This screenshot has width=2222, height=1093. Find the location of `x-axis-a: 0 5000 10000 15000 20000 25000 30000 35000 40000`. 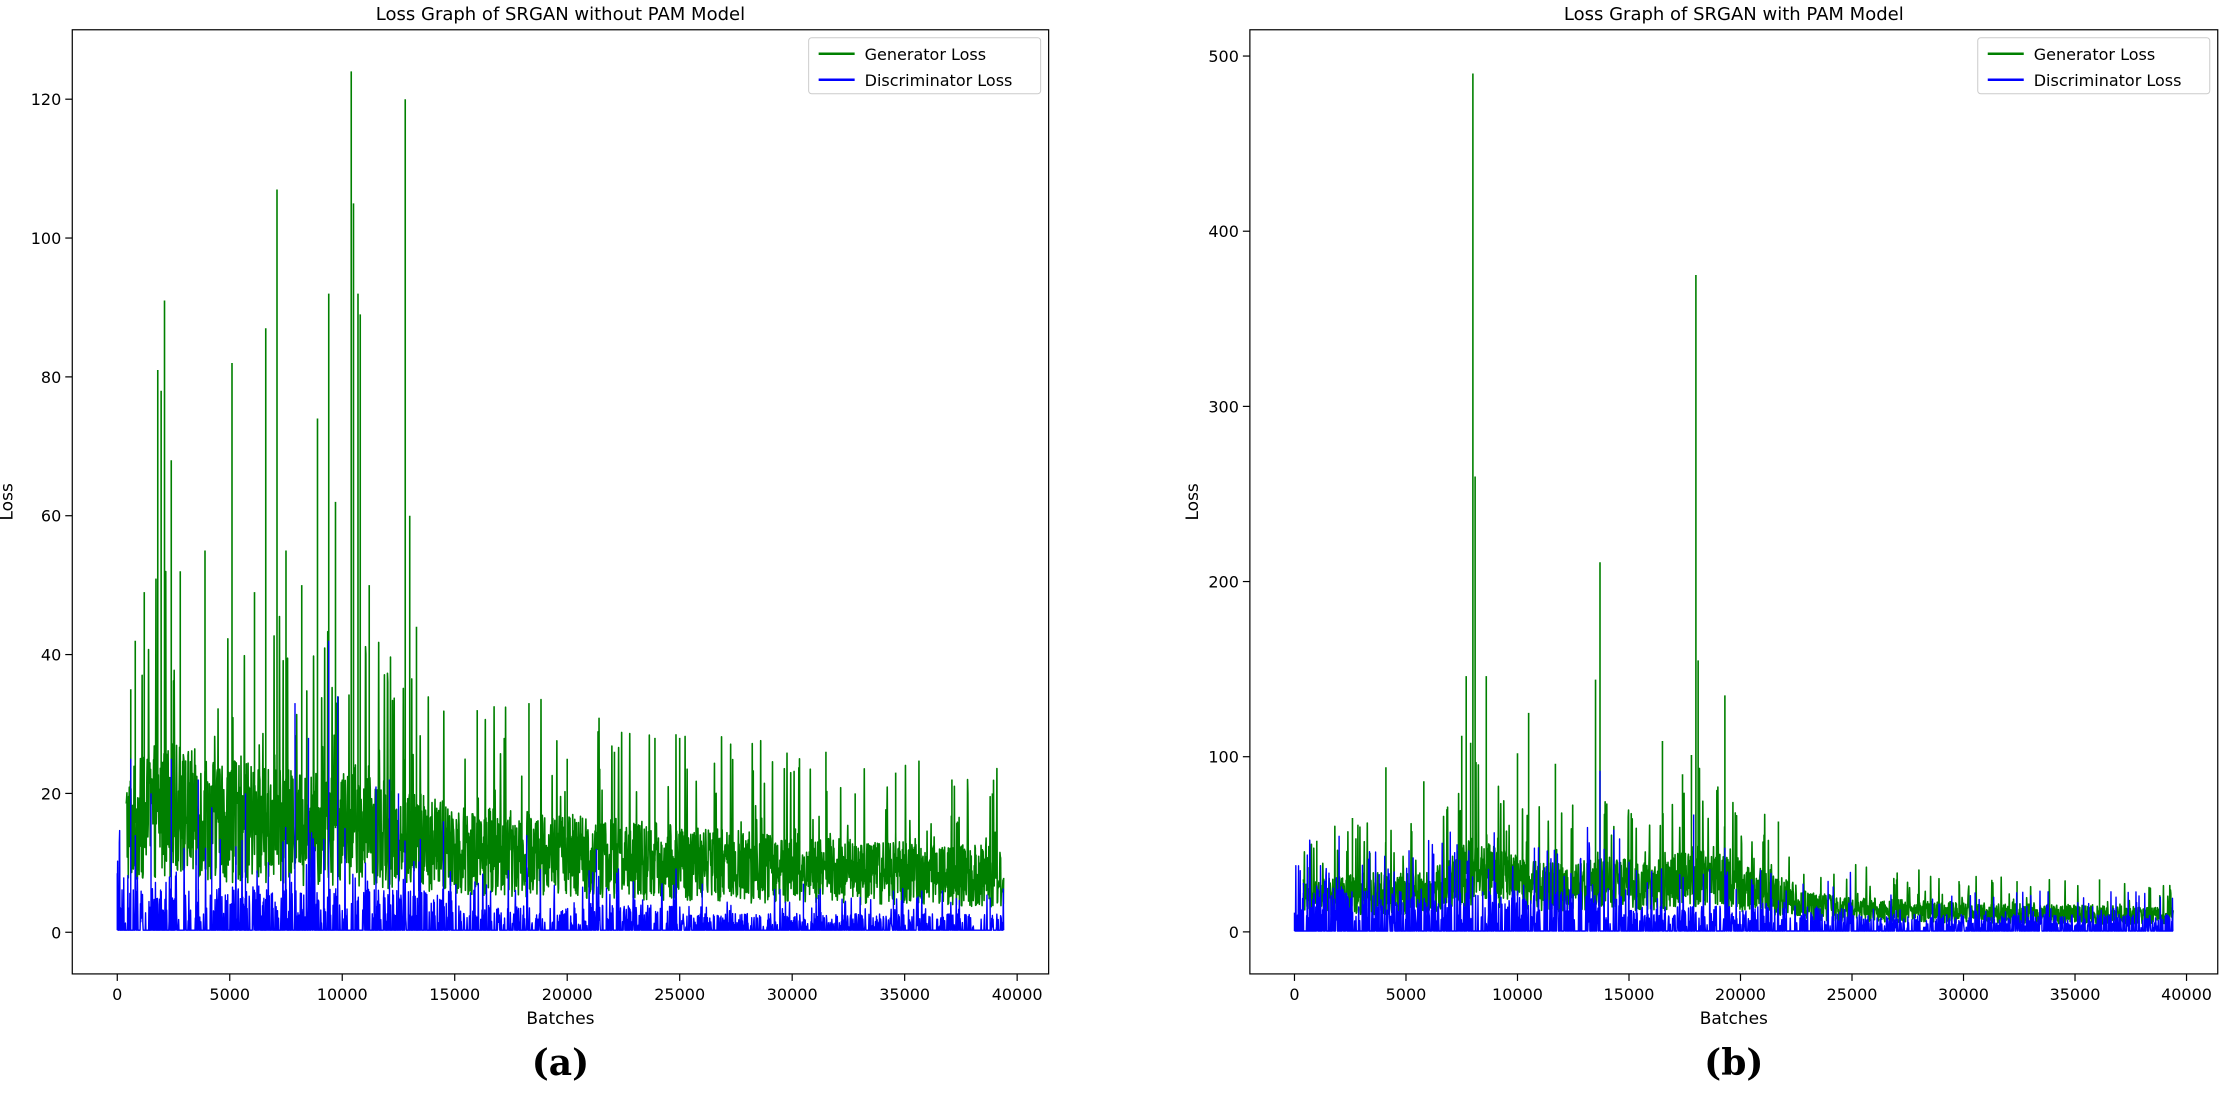

x-axis-a: 0 5000 10000 15000 20000 25000 30000 35000 40000 is located at coordinates (577, 988).